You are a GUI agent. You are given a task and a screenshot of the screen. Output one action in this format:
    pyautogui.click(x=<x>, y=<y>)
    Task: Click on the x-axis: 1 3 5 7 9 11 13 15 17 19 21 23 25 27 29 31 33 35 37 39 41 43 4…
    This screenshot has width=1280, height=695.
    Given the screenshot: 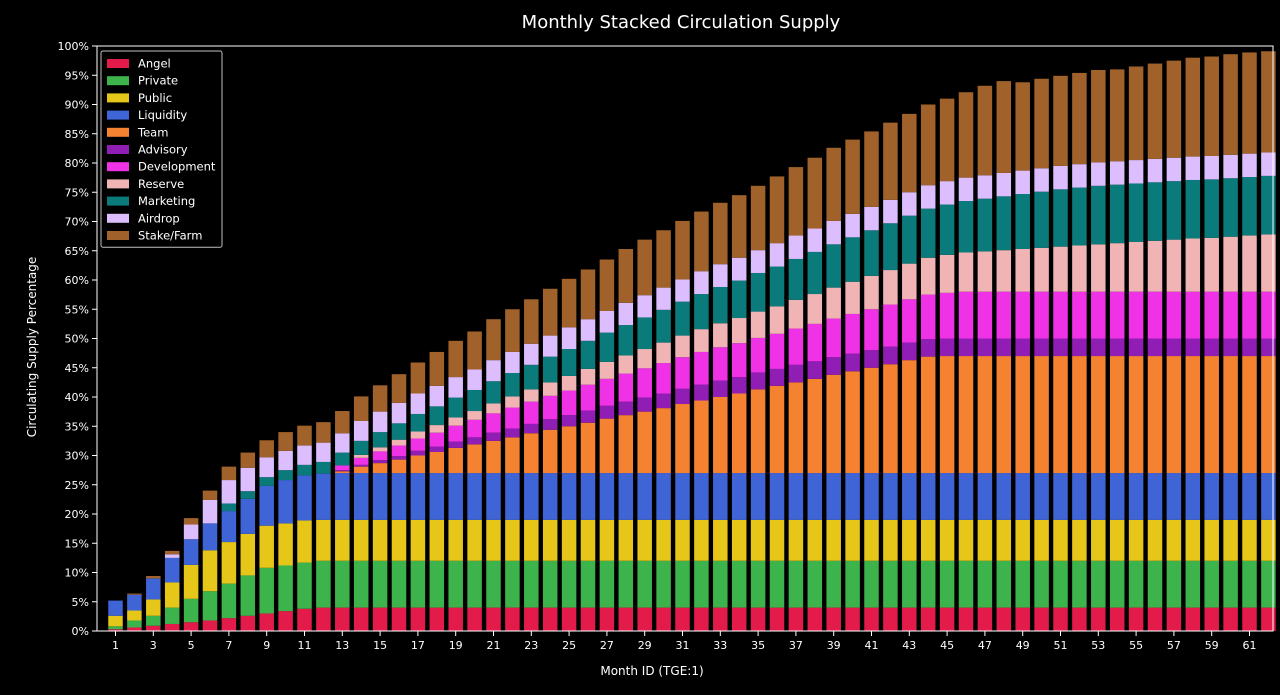 What is the action you would take?
    pyautogui.click(x=684, y=641)
    